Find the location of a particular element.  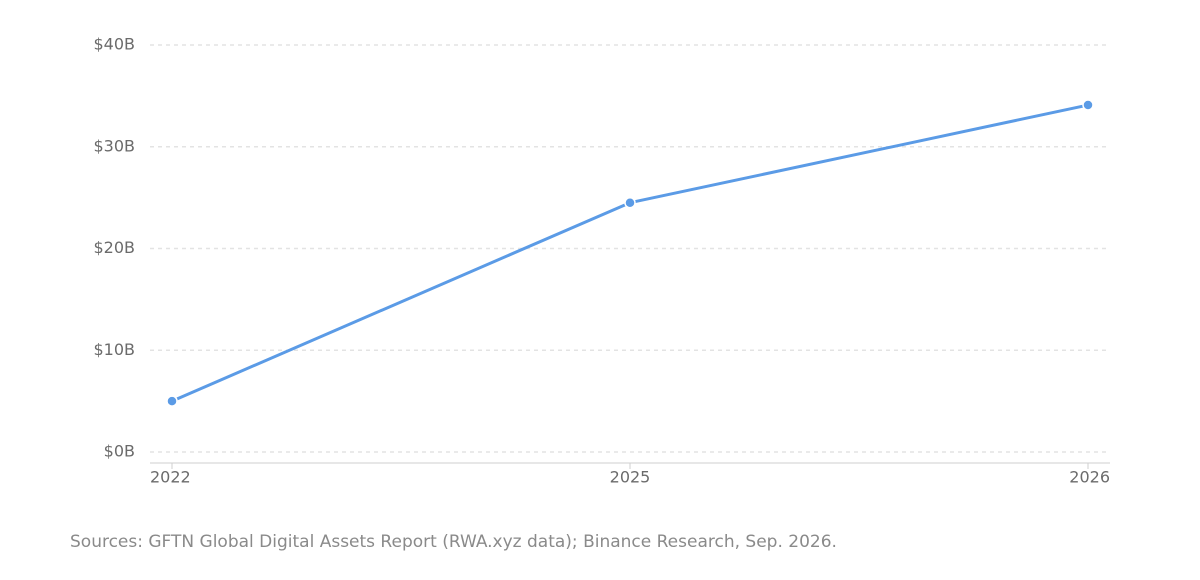

y-tick-label: $20B is located at coordinates (114, 247).